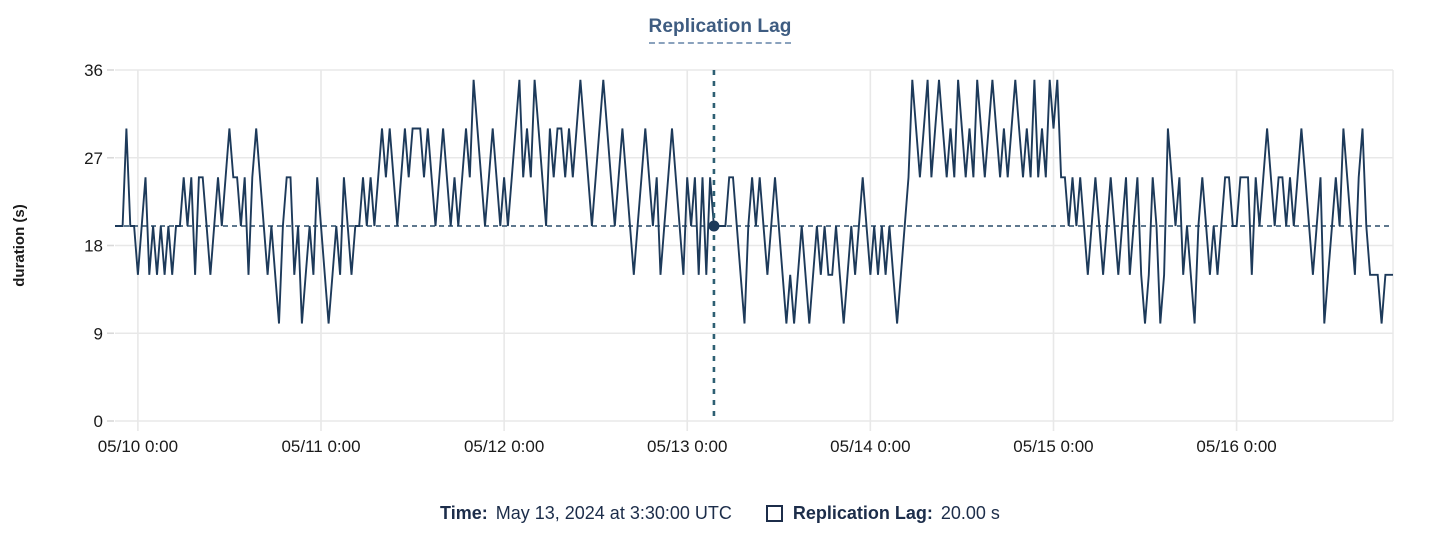 This screenshot has height=556, width=1440. Describe the element at coordinates (970, 513) in the screenshot. I see `series-value: 20.00 s` at that location.